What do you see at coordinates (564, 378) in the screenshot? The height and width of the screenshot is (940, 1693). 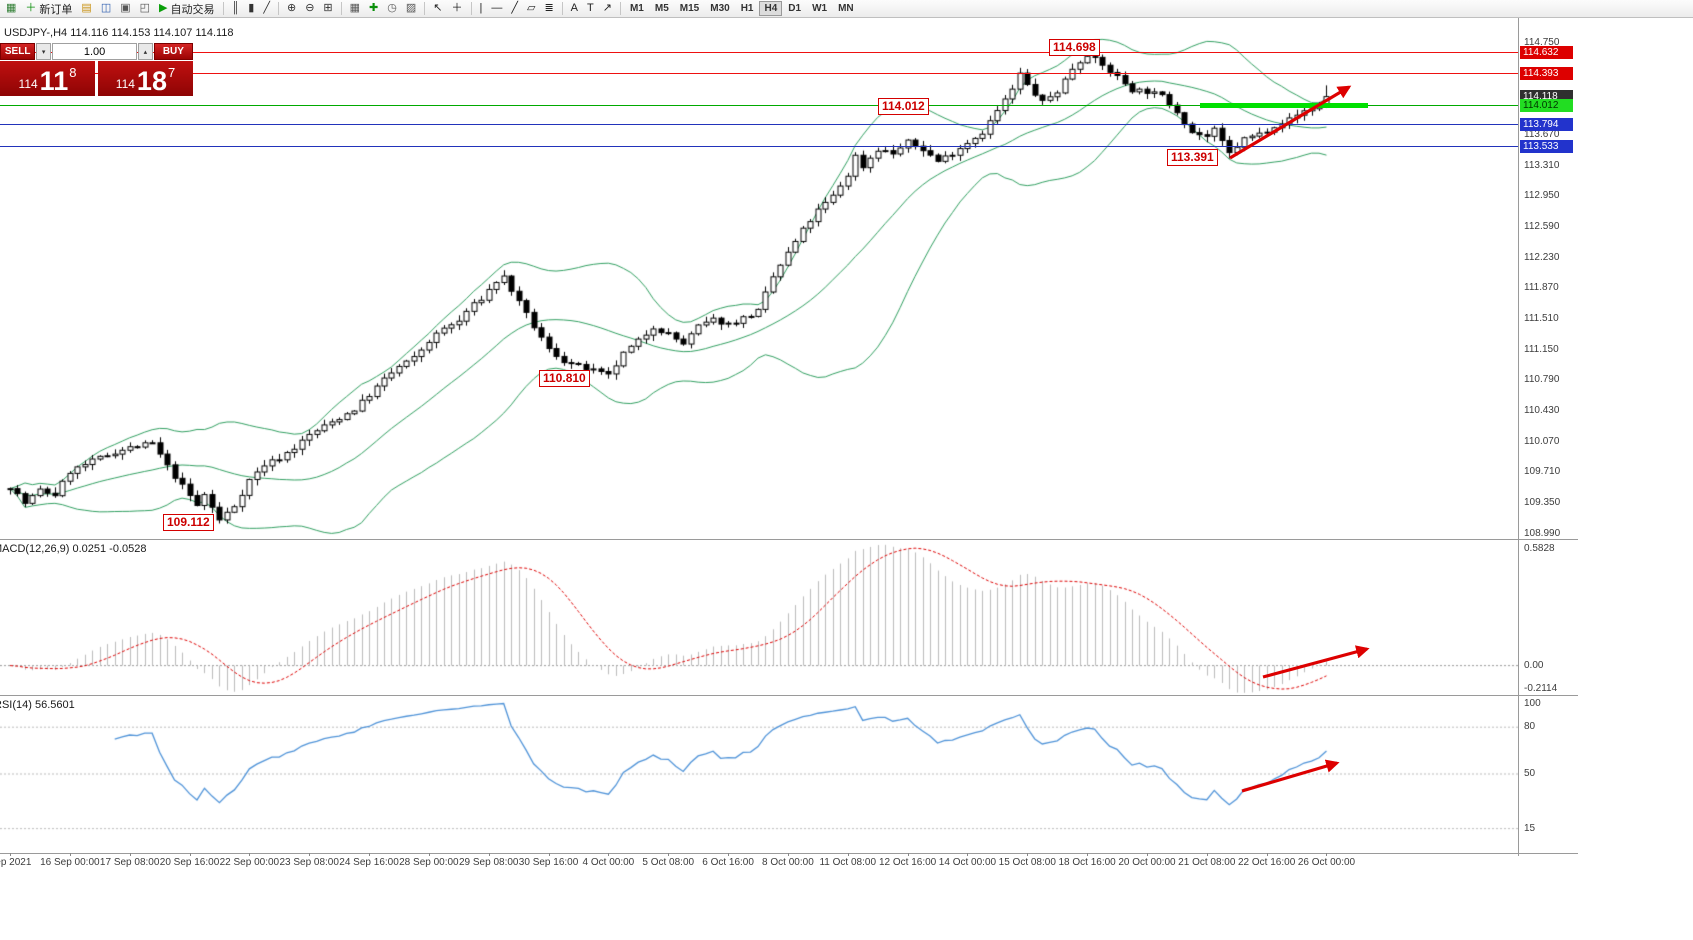 I see `price-annotation-110810: 110.810` at bounding box center [564, 378].